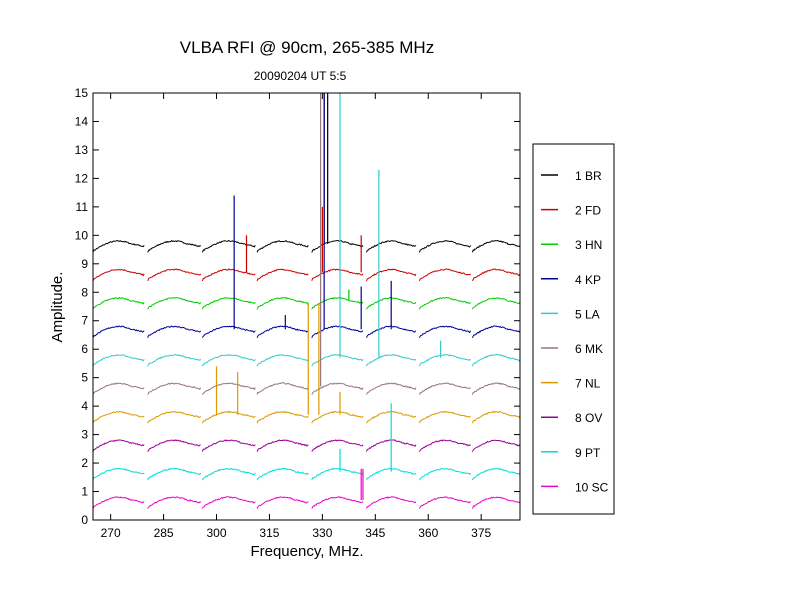 The image size is (792, 612). Describe the element at coordinates (307, 47) in the screenshot. I see `chart-title: VLBA RFI @ 90cm, 265-385 MHz` at that location.